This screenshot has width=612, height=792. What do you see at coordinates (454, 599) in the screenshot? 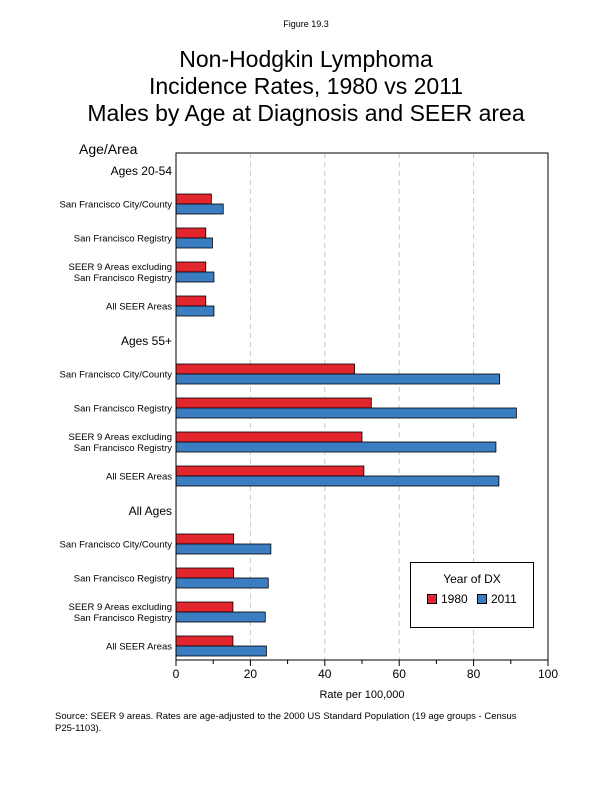
I see `legend-label-1980: 1980` at bounding box center [454, 599].